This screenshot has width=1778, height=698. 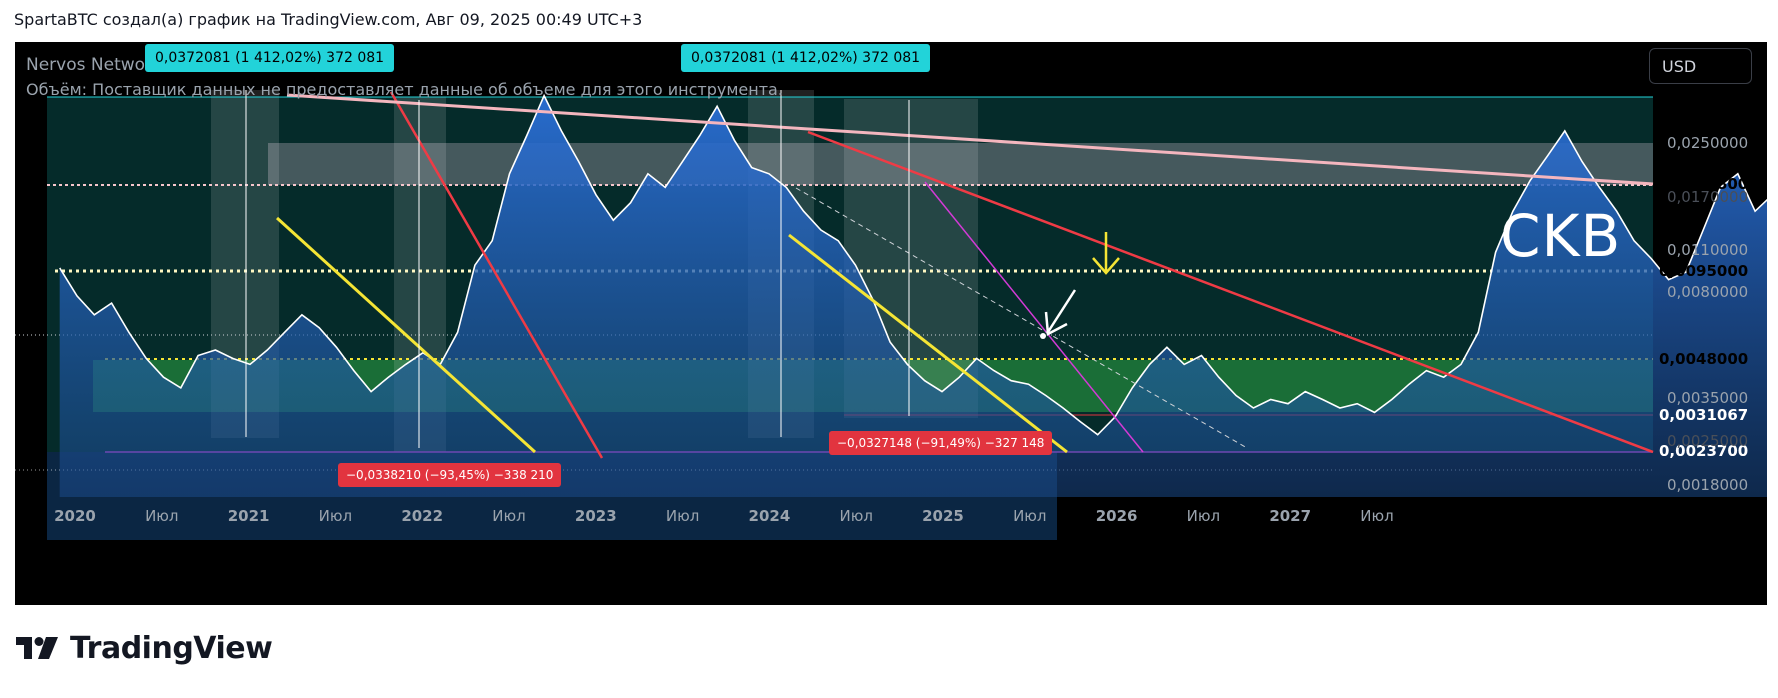 What do you see at coordinates (960, 164) in the screenshot?
I see `gray-resistance-zone` at bounding box center [960, 164].